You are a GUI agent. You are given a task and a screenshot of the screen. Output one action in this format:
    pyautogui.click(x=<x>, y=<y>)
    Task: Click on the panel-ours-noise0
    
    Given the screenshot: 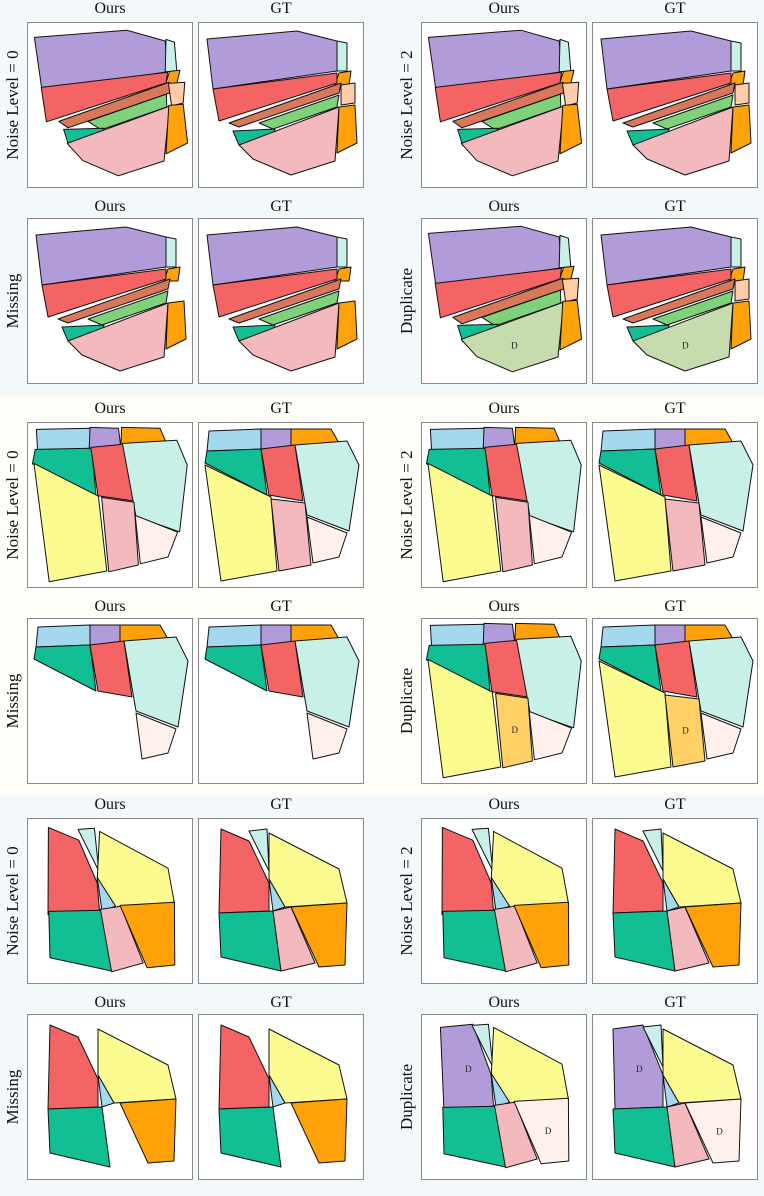 What is the action you would take?
    pyautogui.click(x=110, y=505)
    